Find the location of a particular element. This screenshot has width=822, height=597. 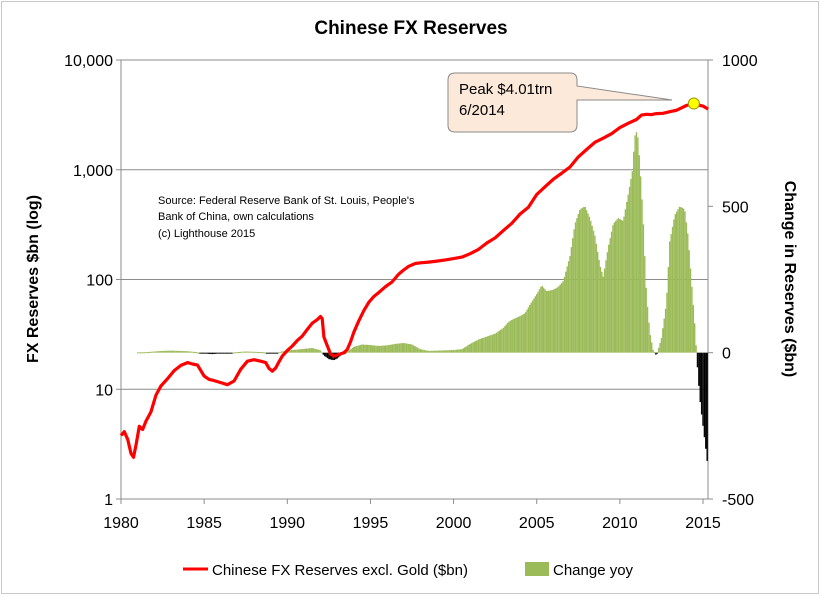

source-note-line-2: Bank of China, own calculations is located at coordinates (236, 217).